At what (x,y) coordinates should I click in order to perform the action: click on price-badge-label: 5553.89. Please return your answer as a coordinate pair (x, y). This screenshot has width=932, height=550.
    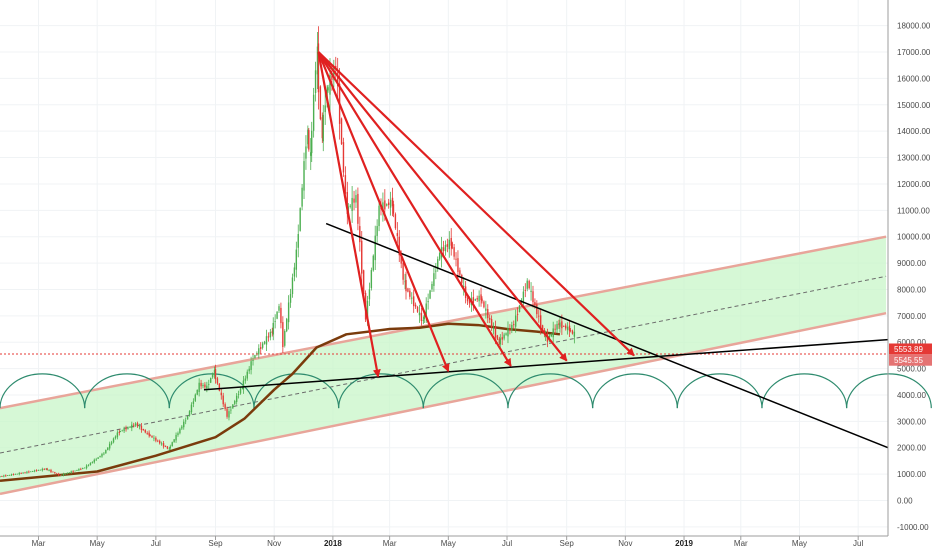
    Looking at the image, I should click on (908, 349).